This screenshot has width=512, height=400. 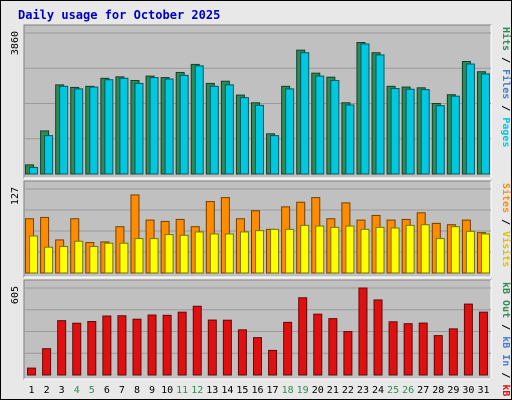 What do you see at coordinates (438, 390) in the screenshot?
I see `x-tick-label-day-28: 28` at bounding box center [438, 390].